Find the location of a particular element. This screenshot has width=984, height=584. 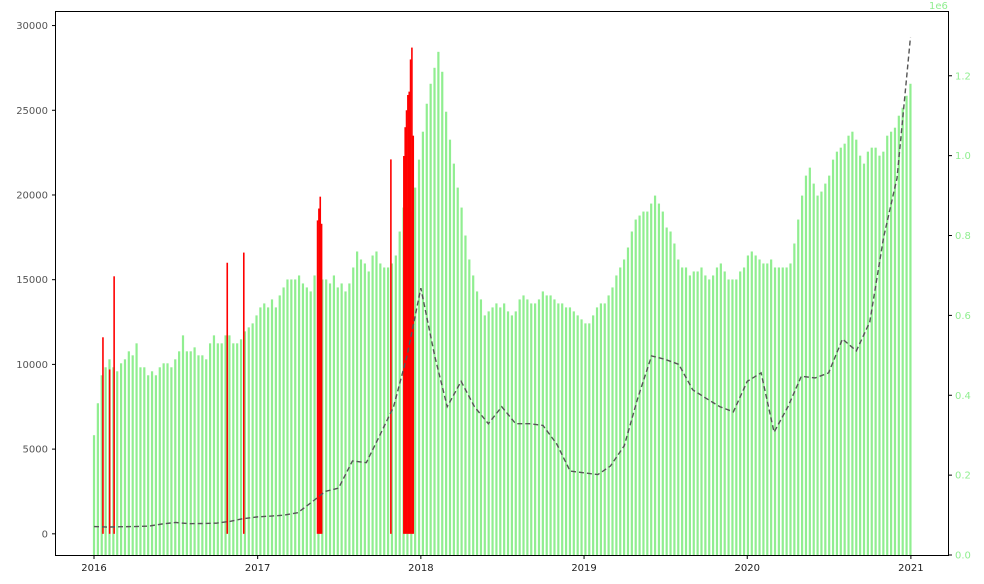

right-tick-label: 0.4 is located at coordinates (963, 396).